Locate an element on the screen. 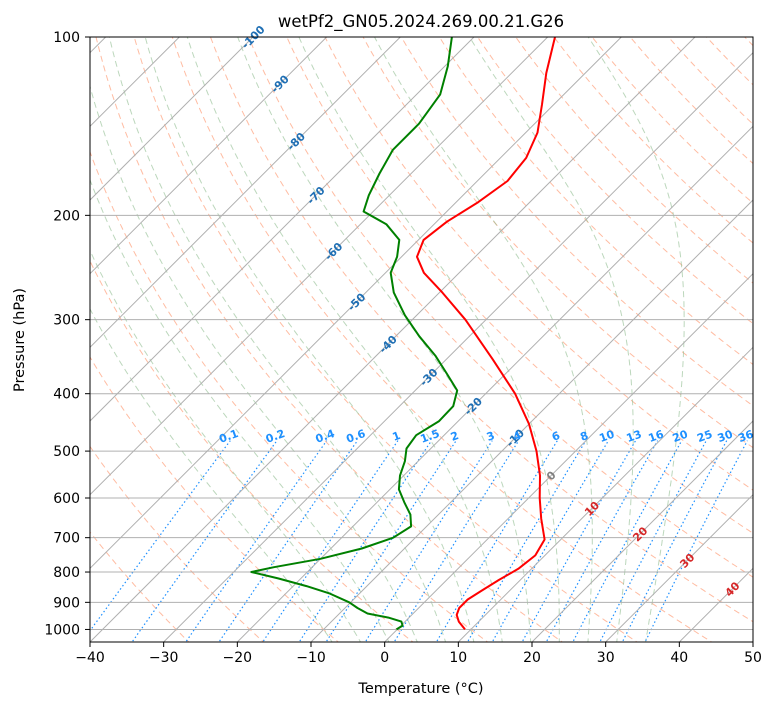  y-tick-label: 900 is located at coordinates (66, 603).